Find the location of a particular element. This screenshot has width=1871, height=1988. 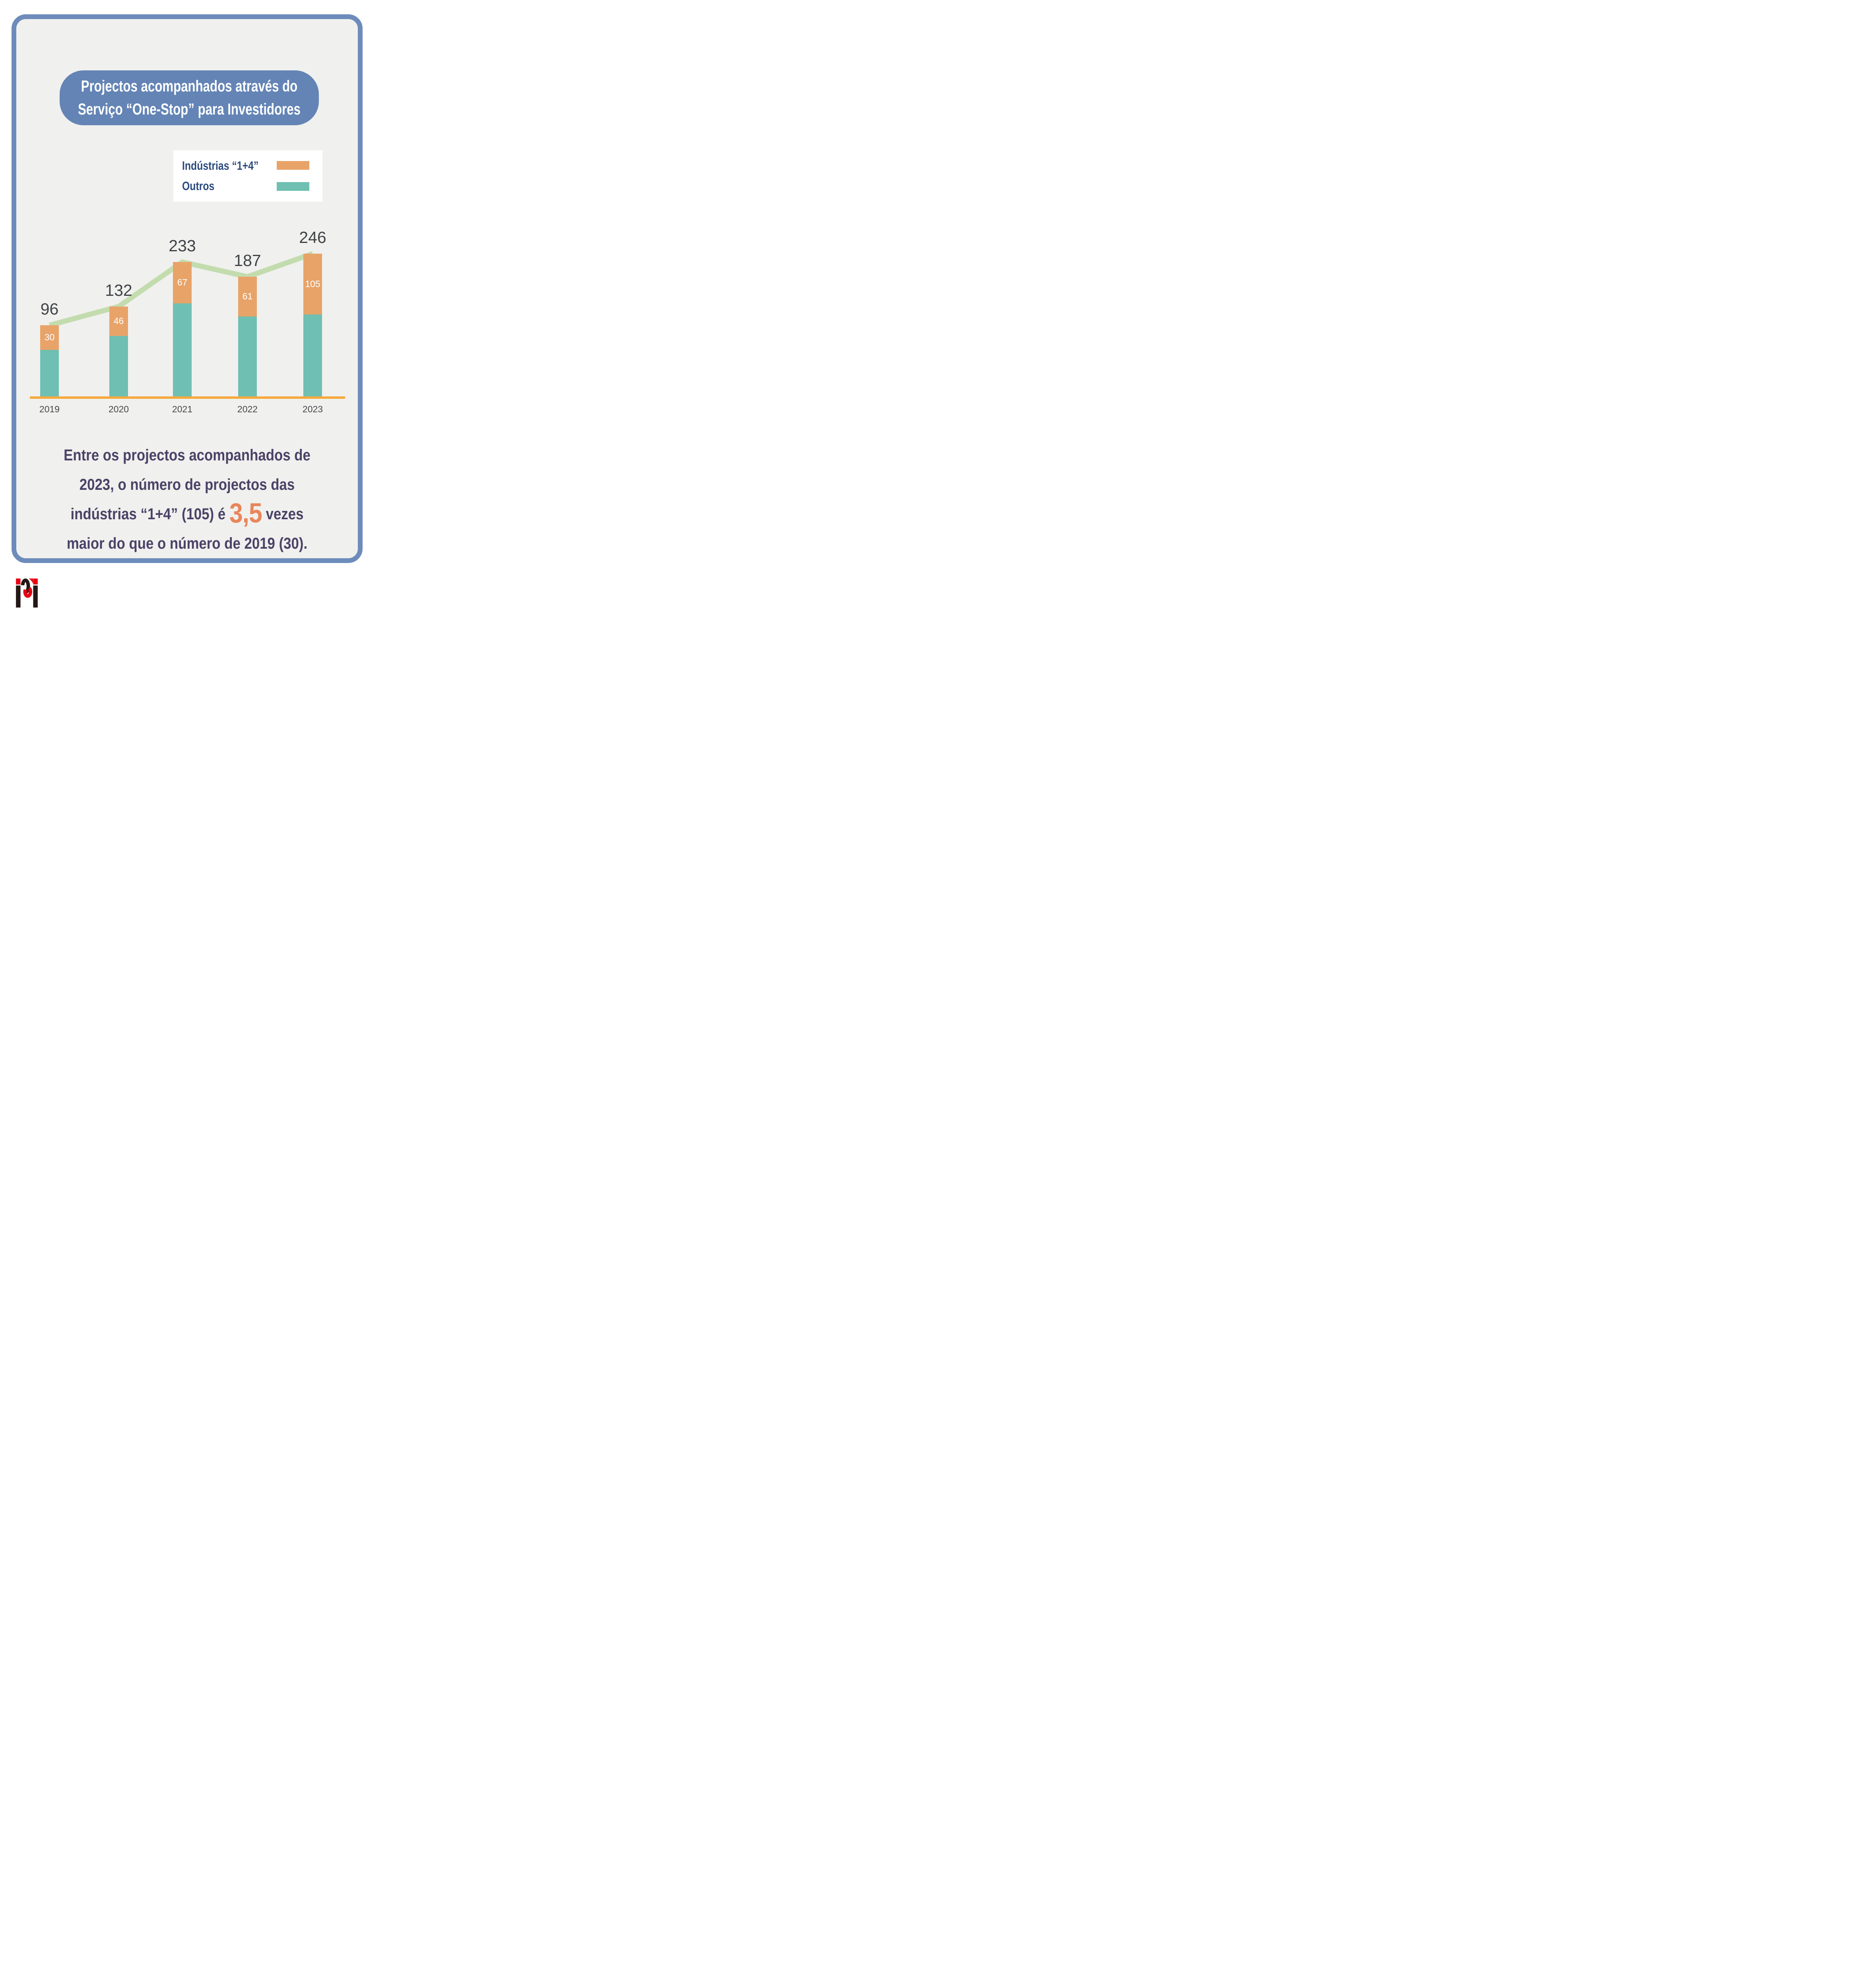

bar-value-label: 105 is located at coordinates (312, 283).